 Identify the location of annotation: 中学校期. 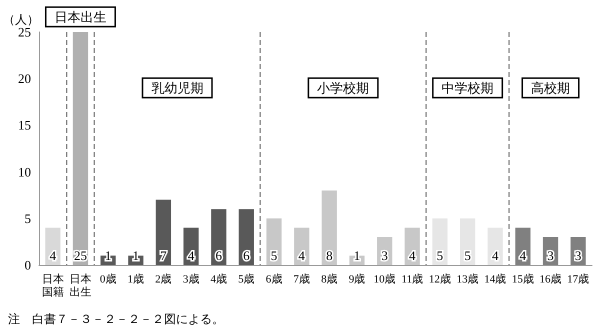
(468, 88).